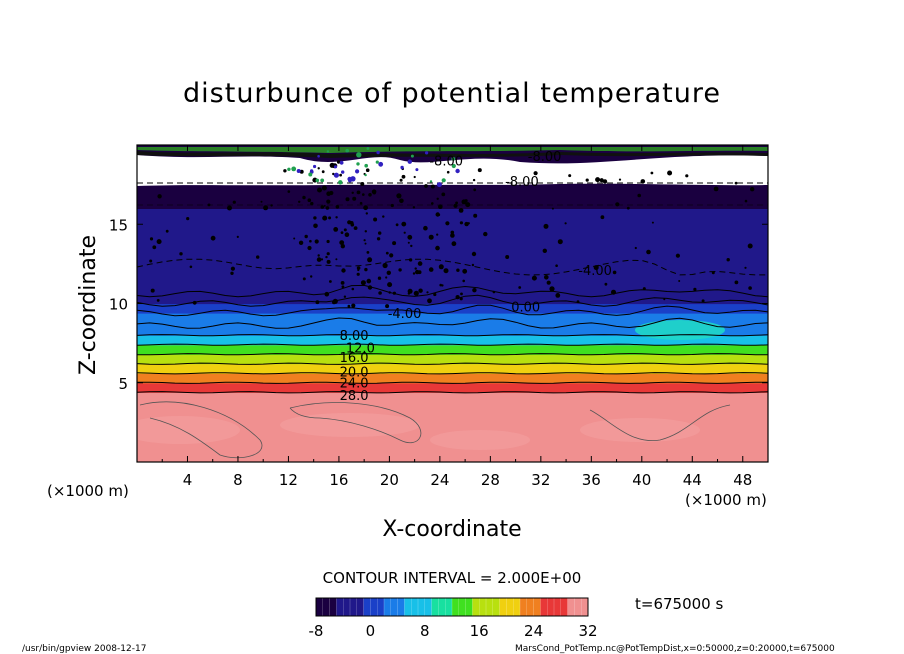  I want to click on x-tick-label: 16, so click(338, 480).